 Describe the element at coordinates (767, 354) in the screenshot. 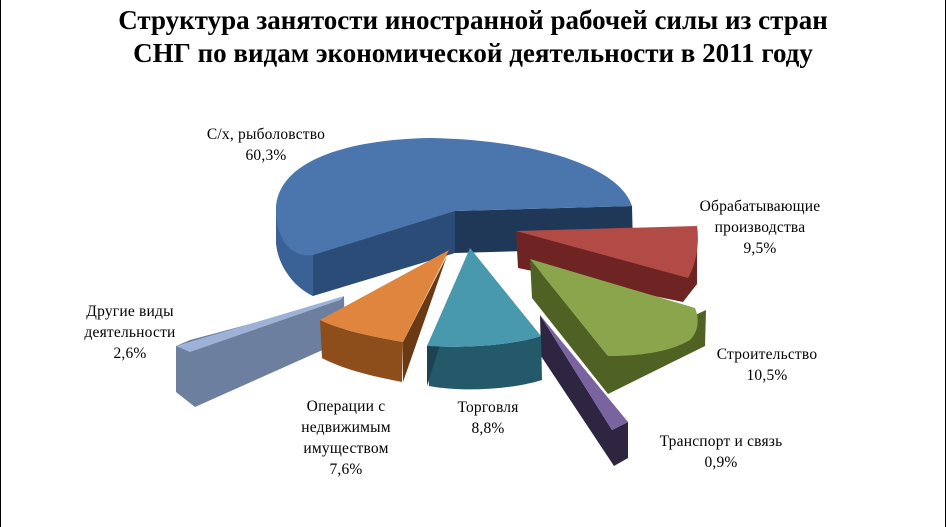

I see `label-construction-name: Строительство` at that location.